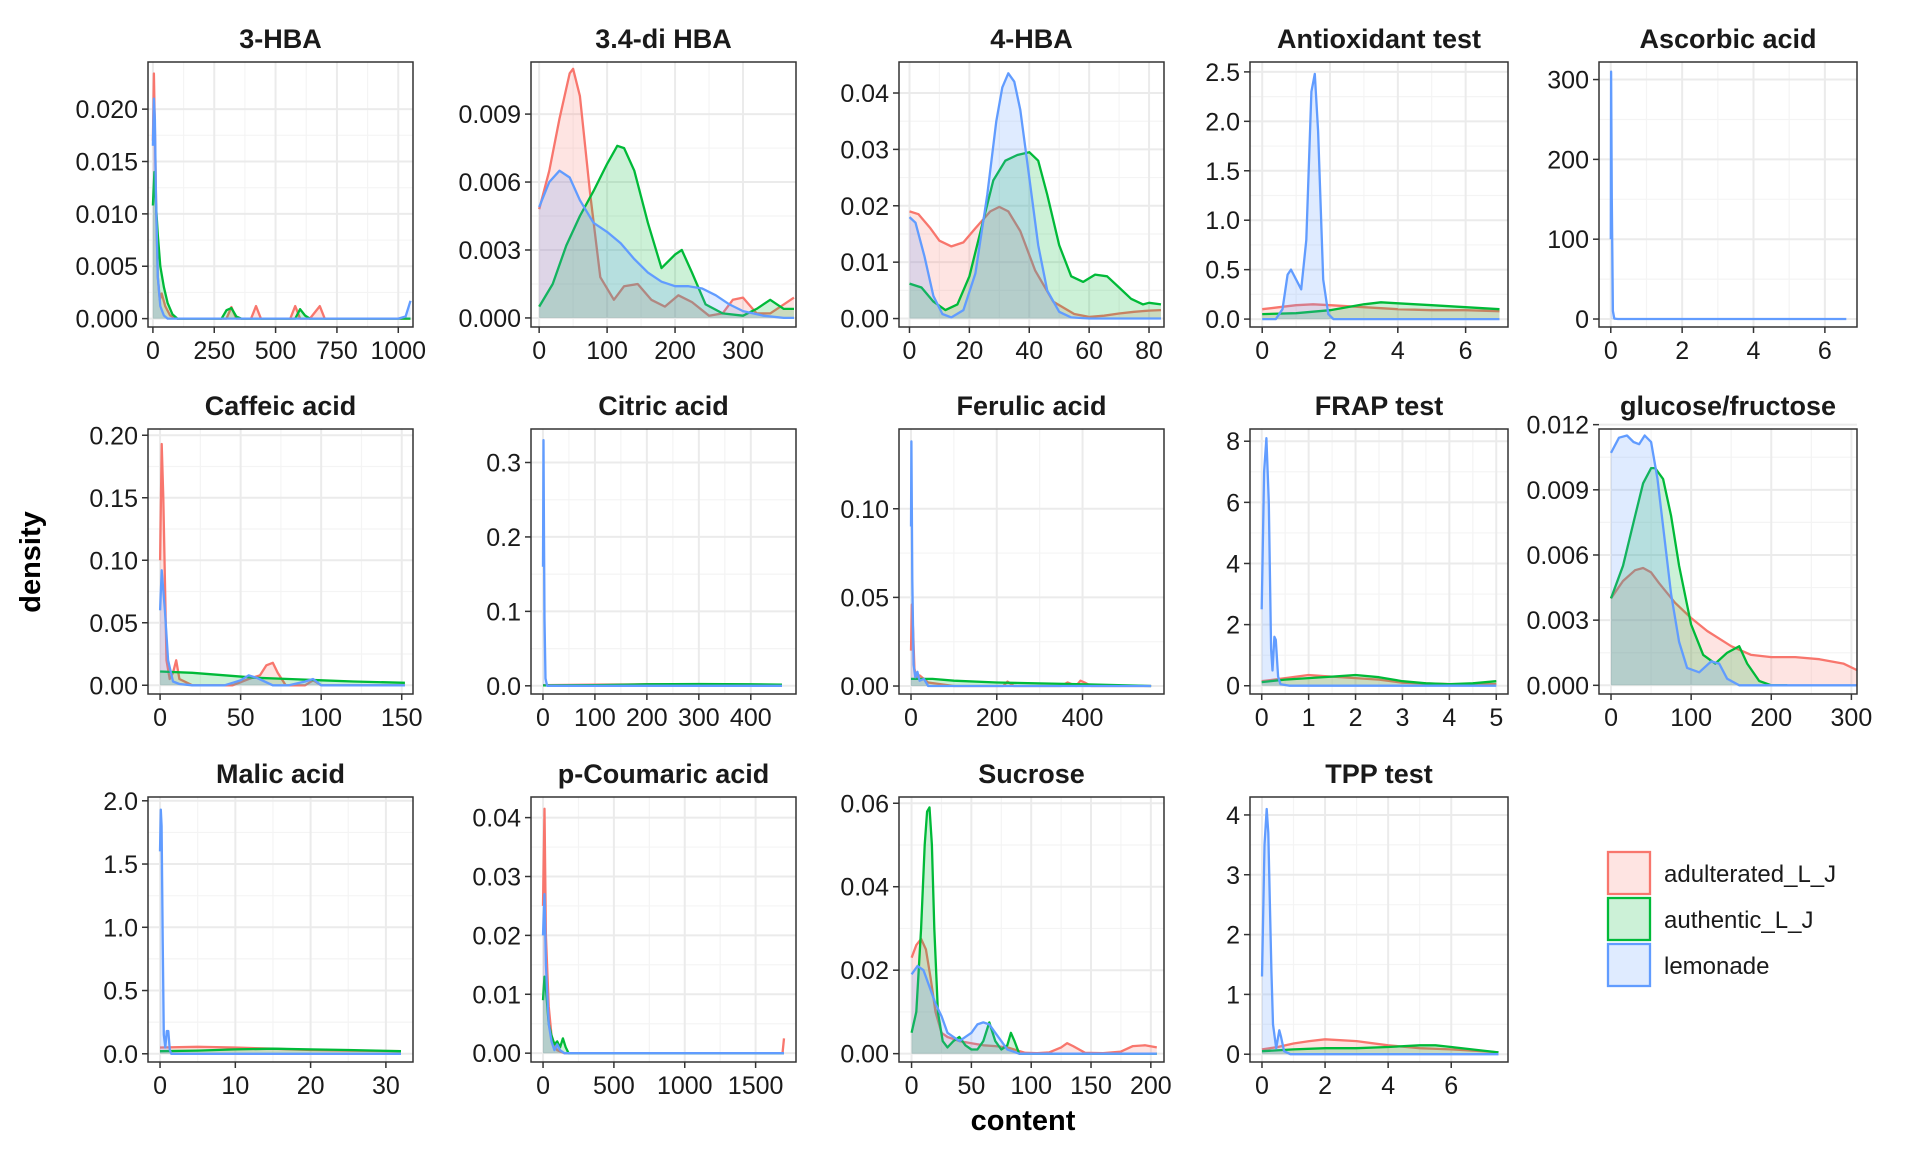  What do you see at coordinates (281, 406) in the screenshot?
I see `panel-title: Caffeic acid` at bounding box center [281, 406].